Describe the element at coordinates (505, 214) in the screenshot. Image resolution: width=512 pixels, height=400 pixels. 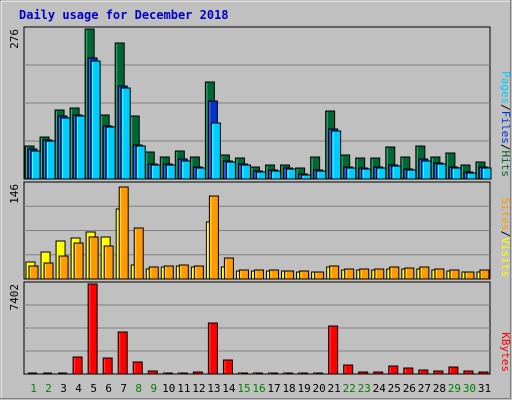
I see `legend-item-sites: Sites` at that location.